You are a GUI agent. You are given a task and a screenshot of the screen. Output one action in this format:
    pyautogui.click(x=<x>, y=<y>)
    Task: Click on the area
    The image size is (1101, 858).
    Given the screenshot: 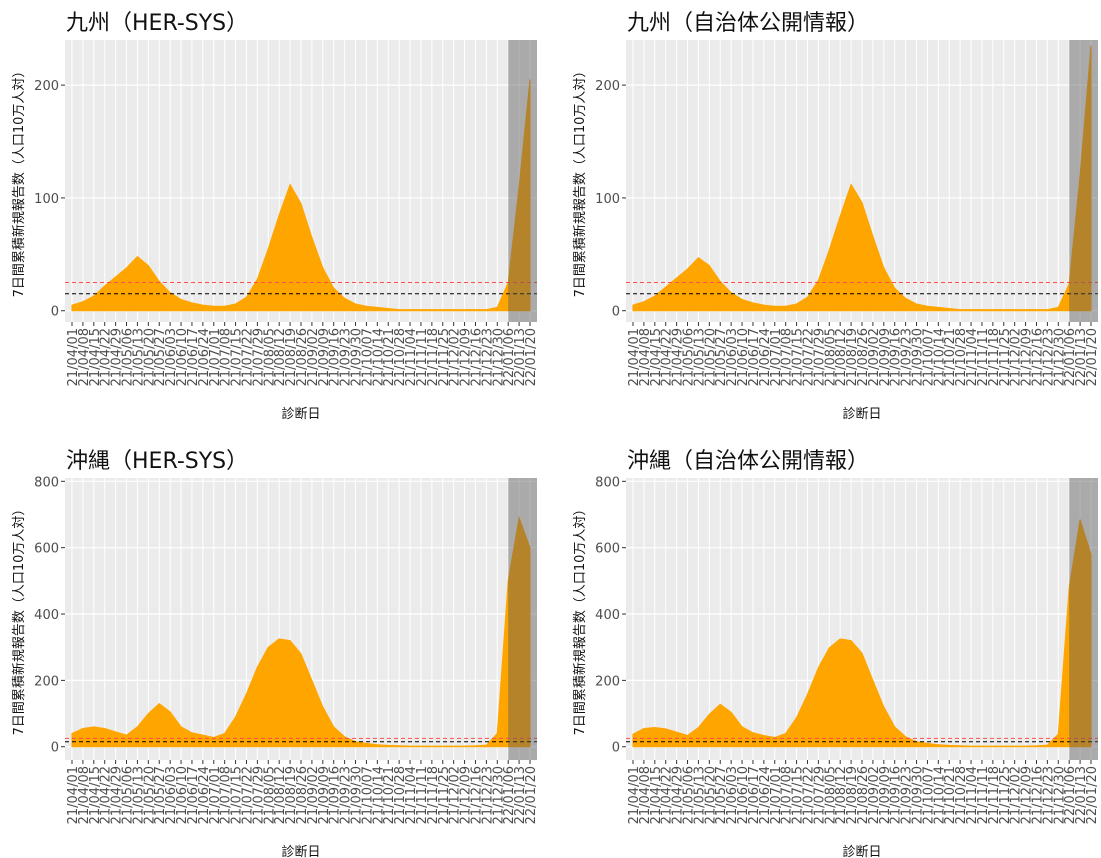 What is the action you would take?
    pyautogui.click(x=301, y=195)
    